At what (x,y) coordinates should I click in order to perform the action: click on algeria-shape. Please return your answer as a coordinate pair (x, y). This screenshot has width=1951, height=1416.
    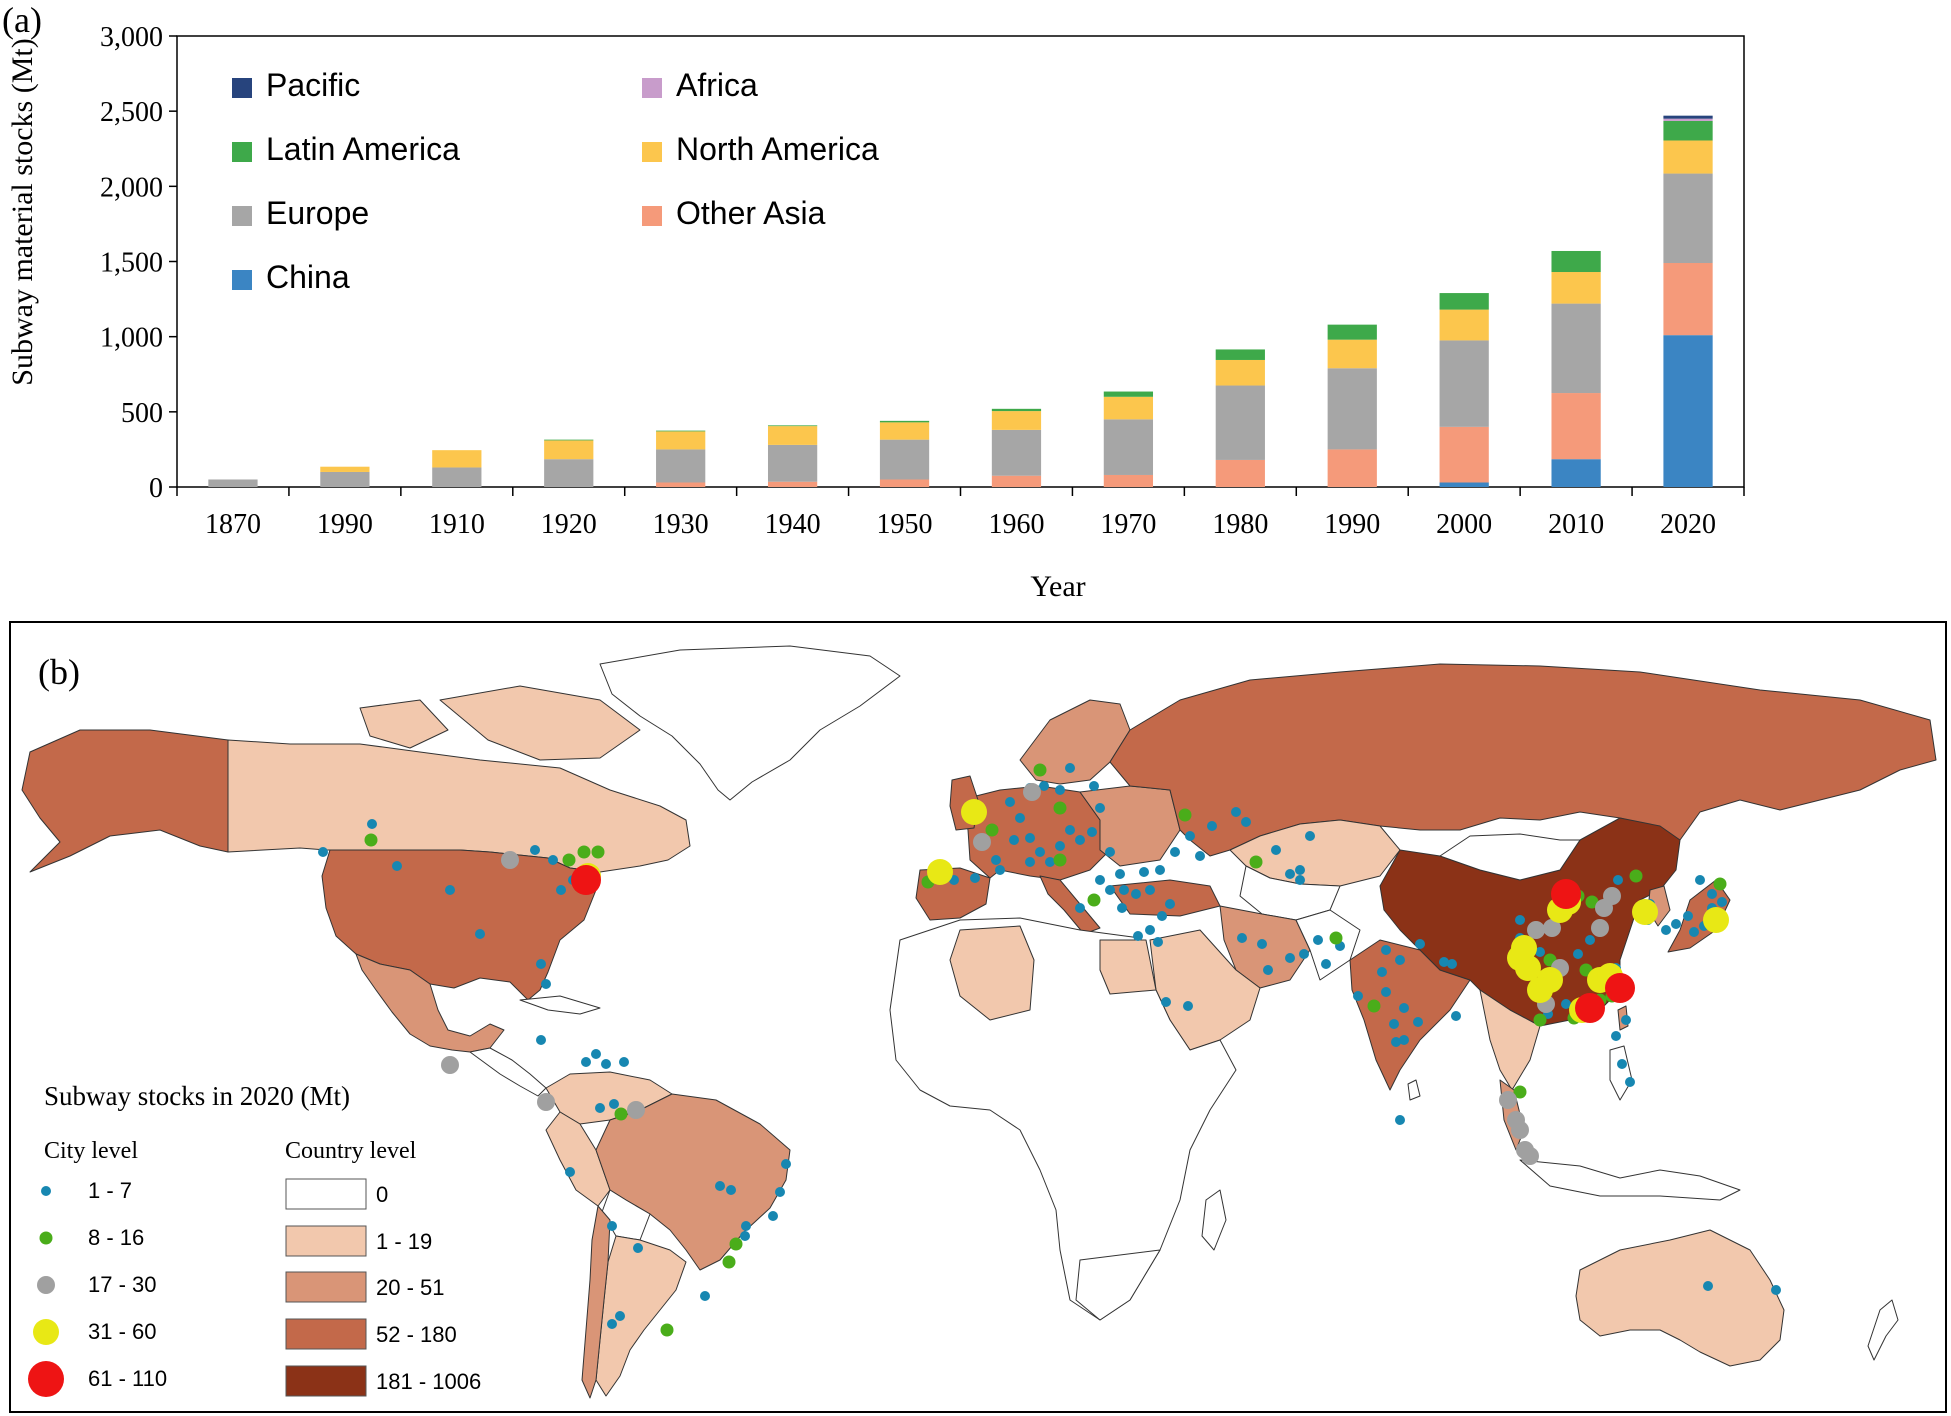
    Looking at the image, I should click on (992, 973).